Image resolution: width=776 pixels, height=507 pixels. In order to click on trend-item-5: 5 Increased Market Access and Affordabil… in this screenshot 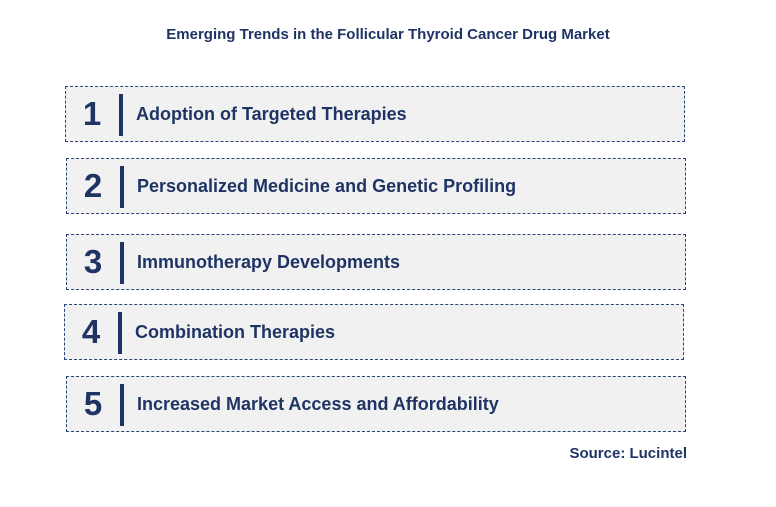, I will do `click(376, 404)`.